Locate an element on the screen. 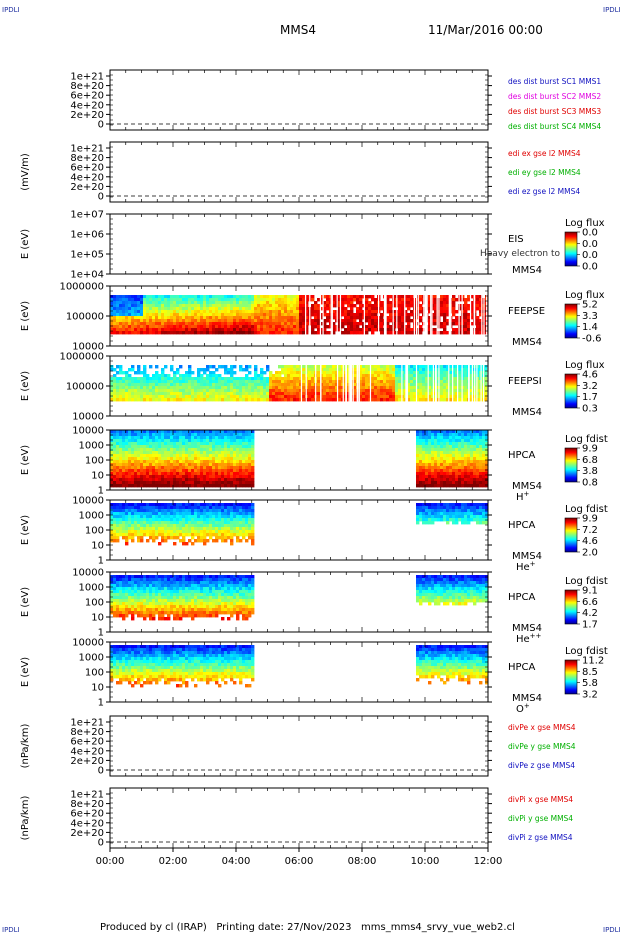  spectrogram-feepsi is located at coordinates (299, 386).